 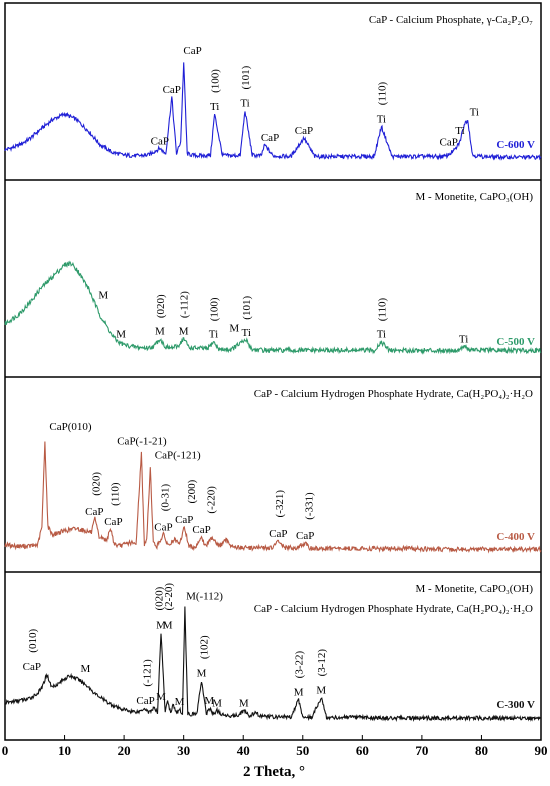 I want to click on peak-label: CaP(-1-21), so click(x=142, y=442).